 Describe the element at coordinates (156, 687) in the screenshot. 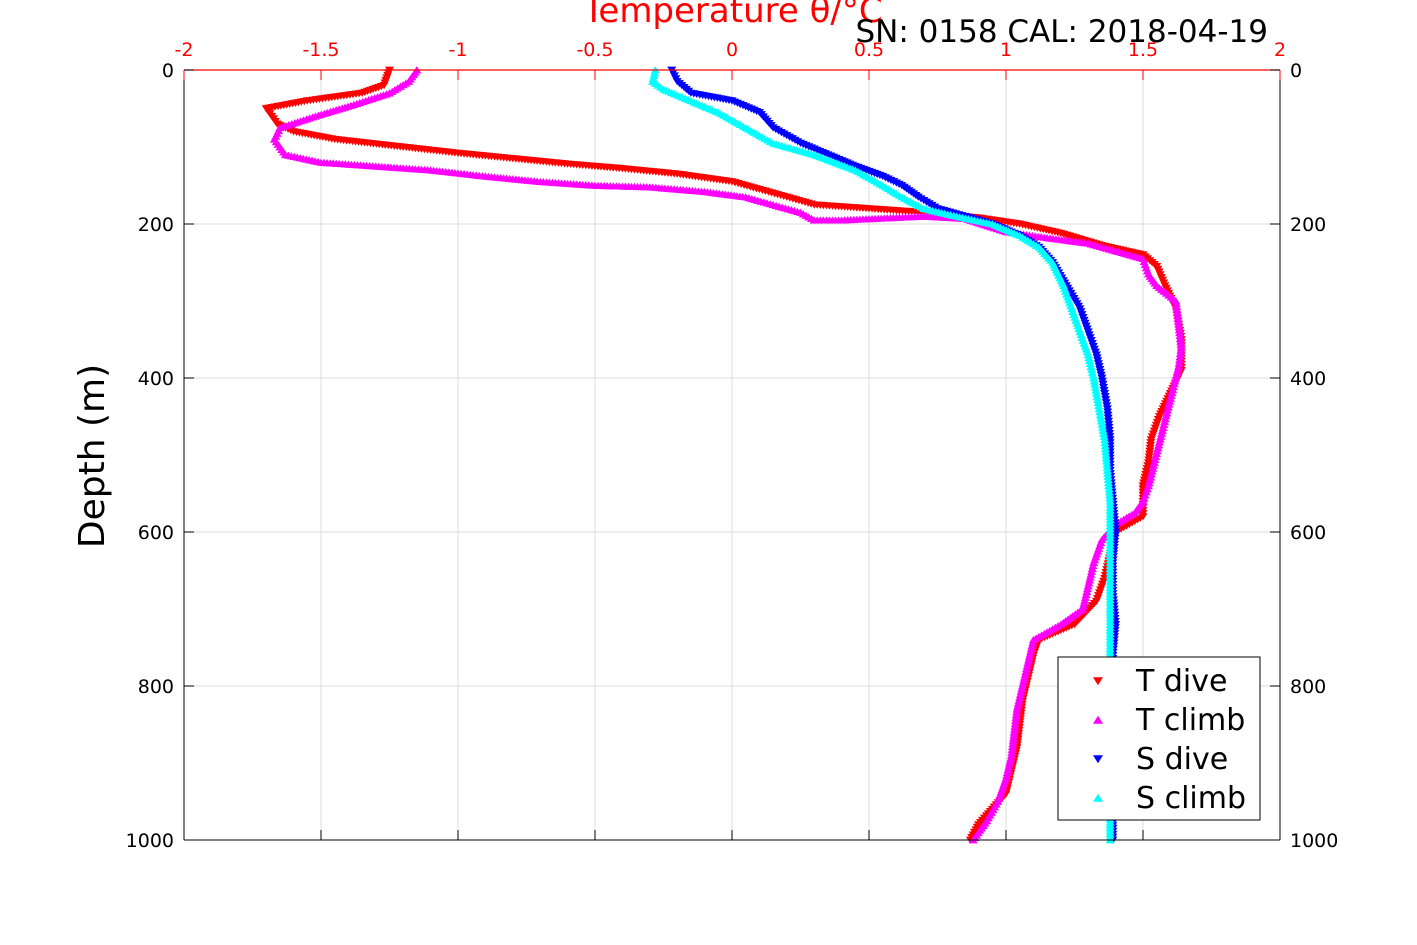

I see `y-tick-label: 800` at that location.